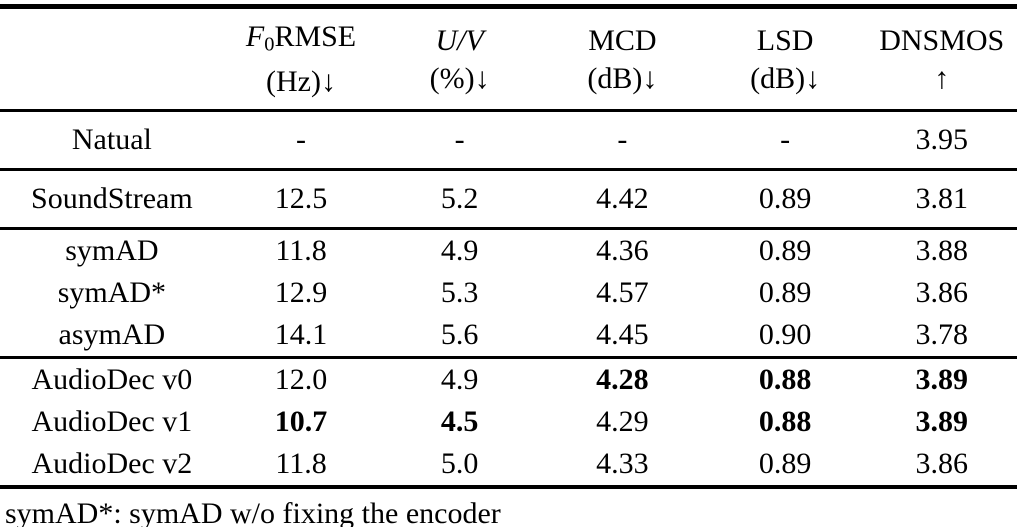 The image size is (1017, 527). Describe the element at coordinates (301, 380) in the screenshot. I see `metric-value: 12.0` at that location.